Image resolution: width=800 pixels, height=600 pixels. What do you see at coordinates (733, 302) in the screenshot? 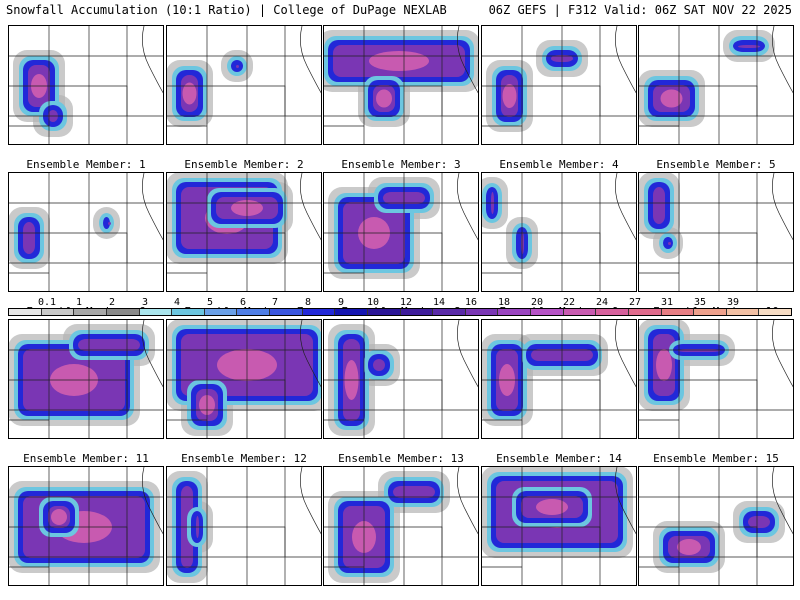
I see `colorbar-tick-label: 39` at bounding box center [733, 302].